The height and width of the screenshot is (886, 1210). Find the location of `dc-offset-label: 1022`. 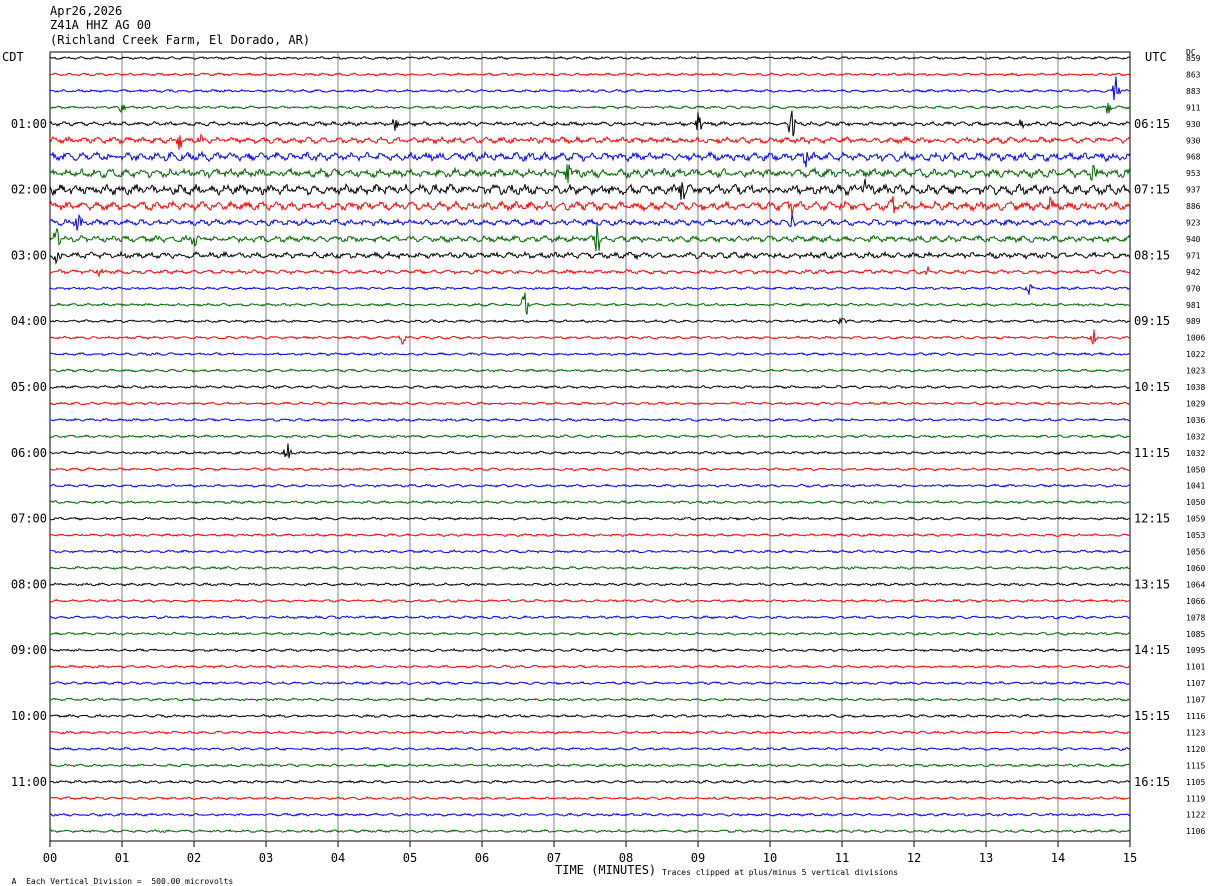

dc-offset-label: 1022 is located at coordinates (1195, 354).